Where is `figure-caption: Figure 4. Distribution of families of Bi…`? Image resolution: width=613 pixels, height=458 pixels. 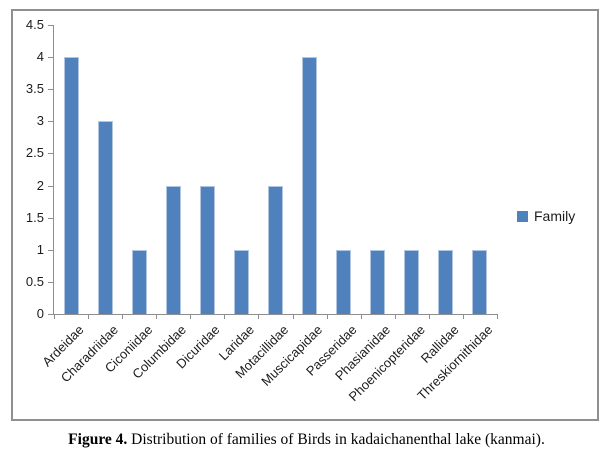
figure-caption: Figure 4. Distribution of families of Bi… is located at coordinates (306, 440).